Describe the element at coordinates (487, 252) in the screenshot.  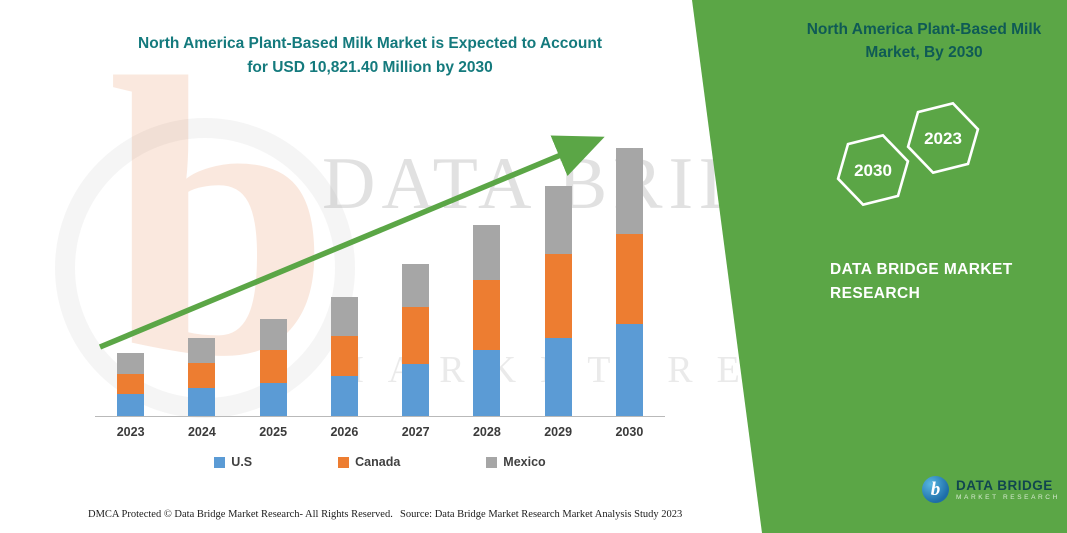
I see `bar-segment-mexico-2028` at that location.